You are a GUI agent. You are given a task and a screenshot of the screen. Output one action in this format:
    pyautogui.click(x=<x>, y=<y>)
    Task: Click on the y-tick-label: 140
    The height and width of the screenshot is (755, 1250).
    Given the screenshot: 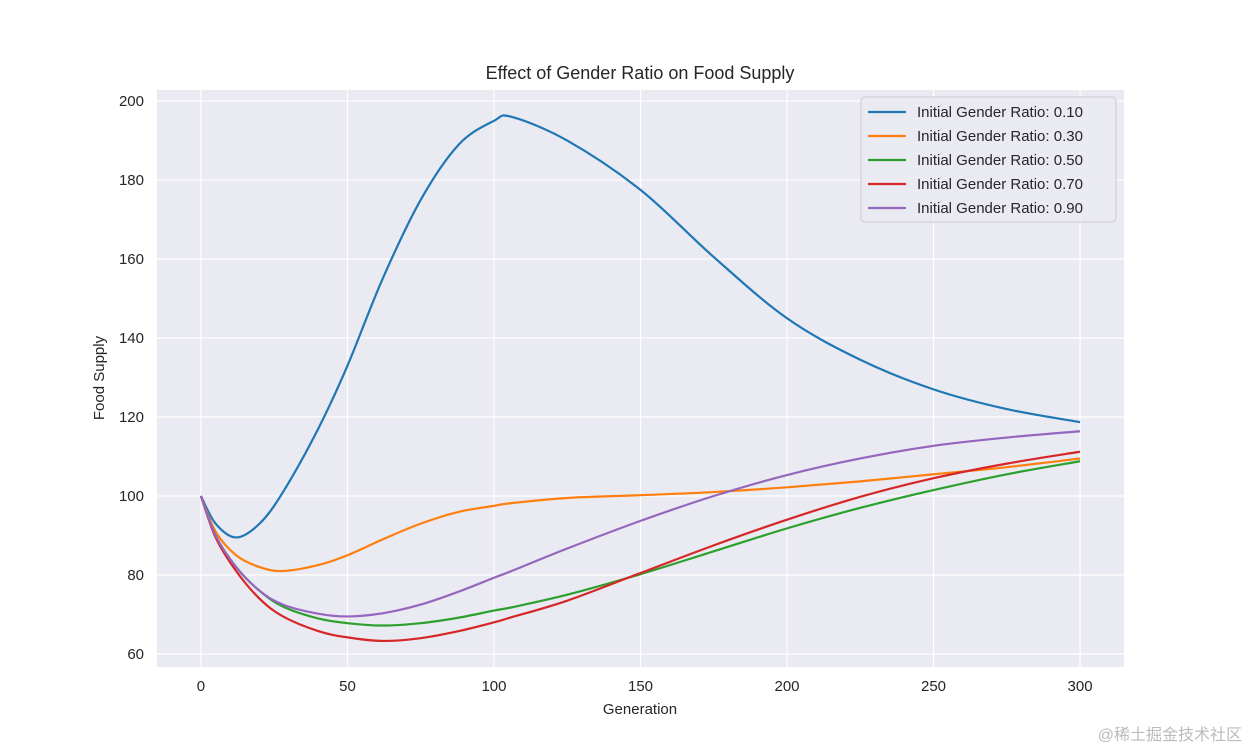 What is the action you would take?
    pyautogui.click(x=131, y=338)
    